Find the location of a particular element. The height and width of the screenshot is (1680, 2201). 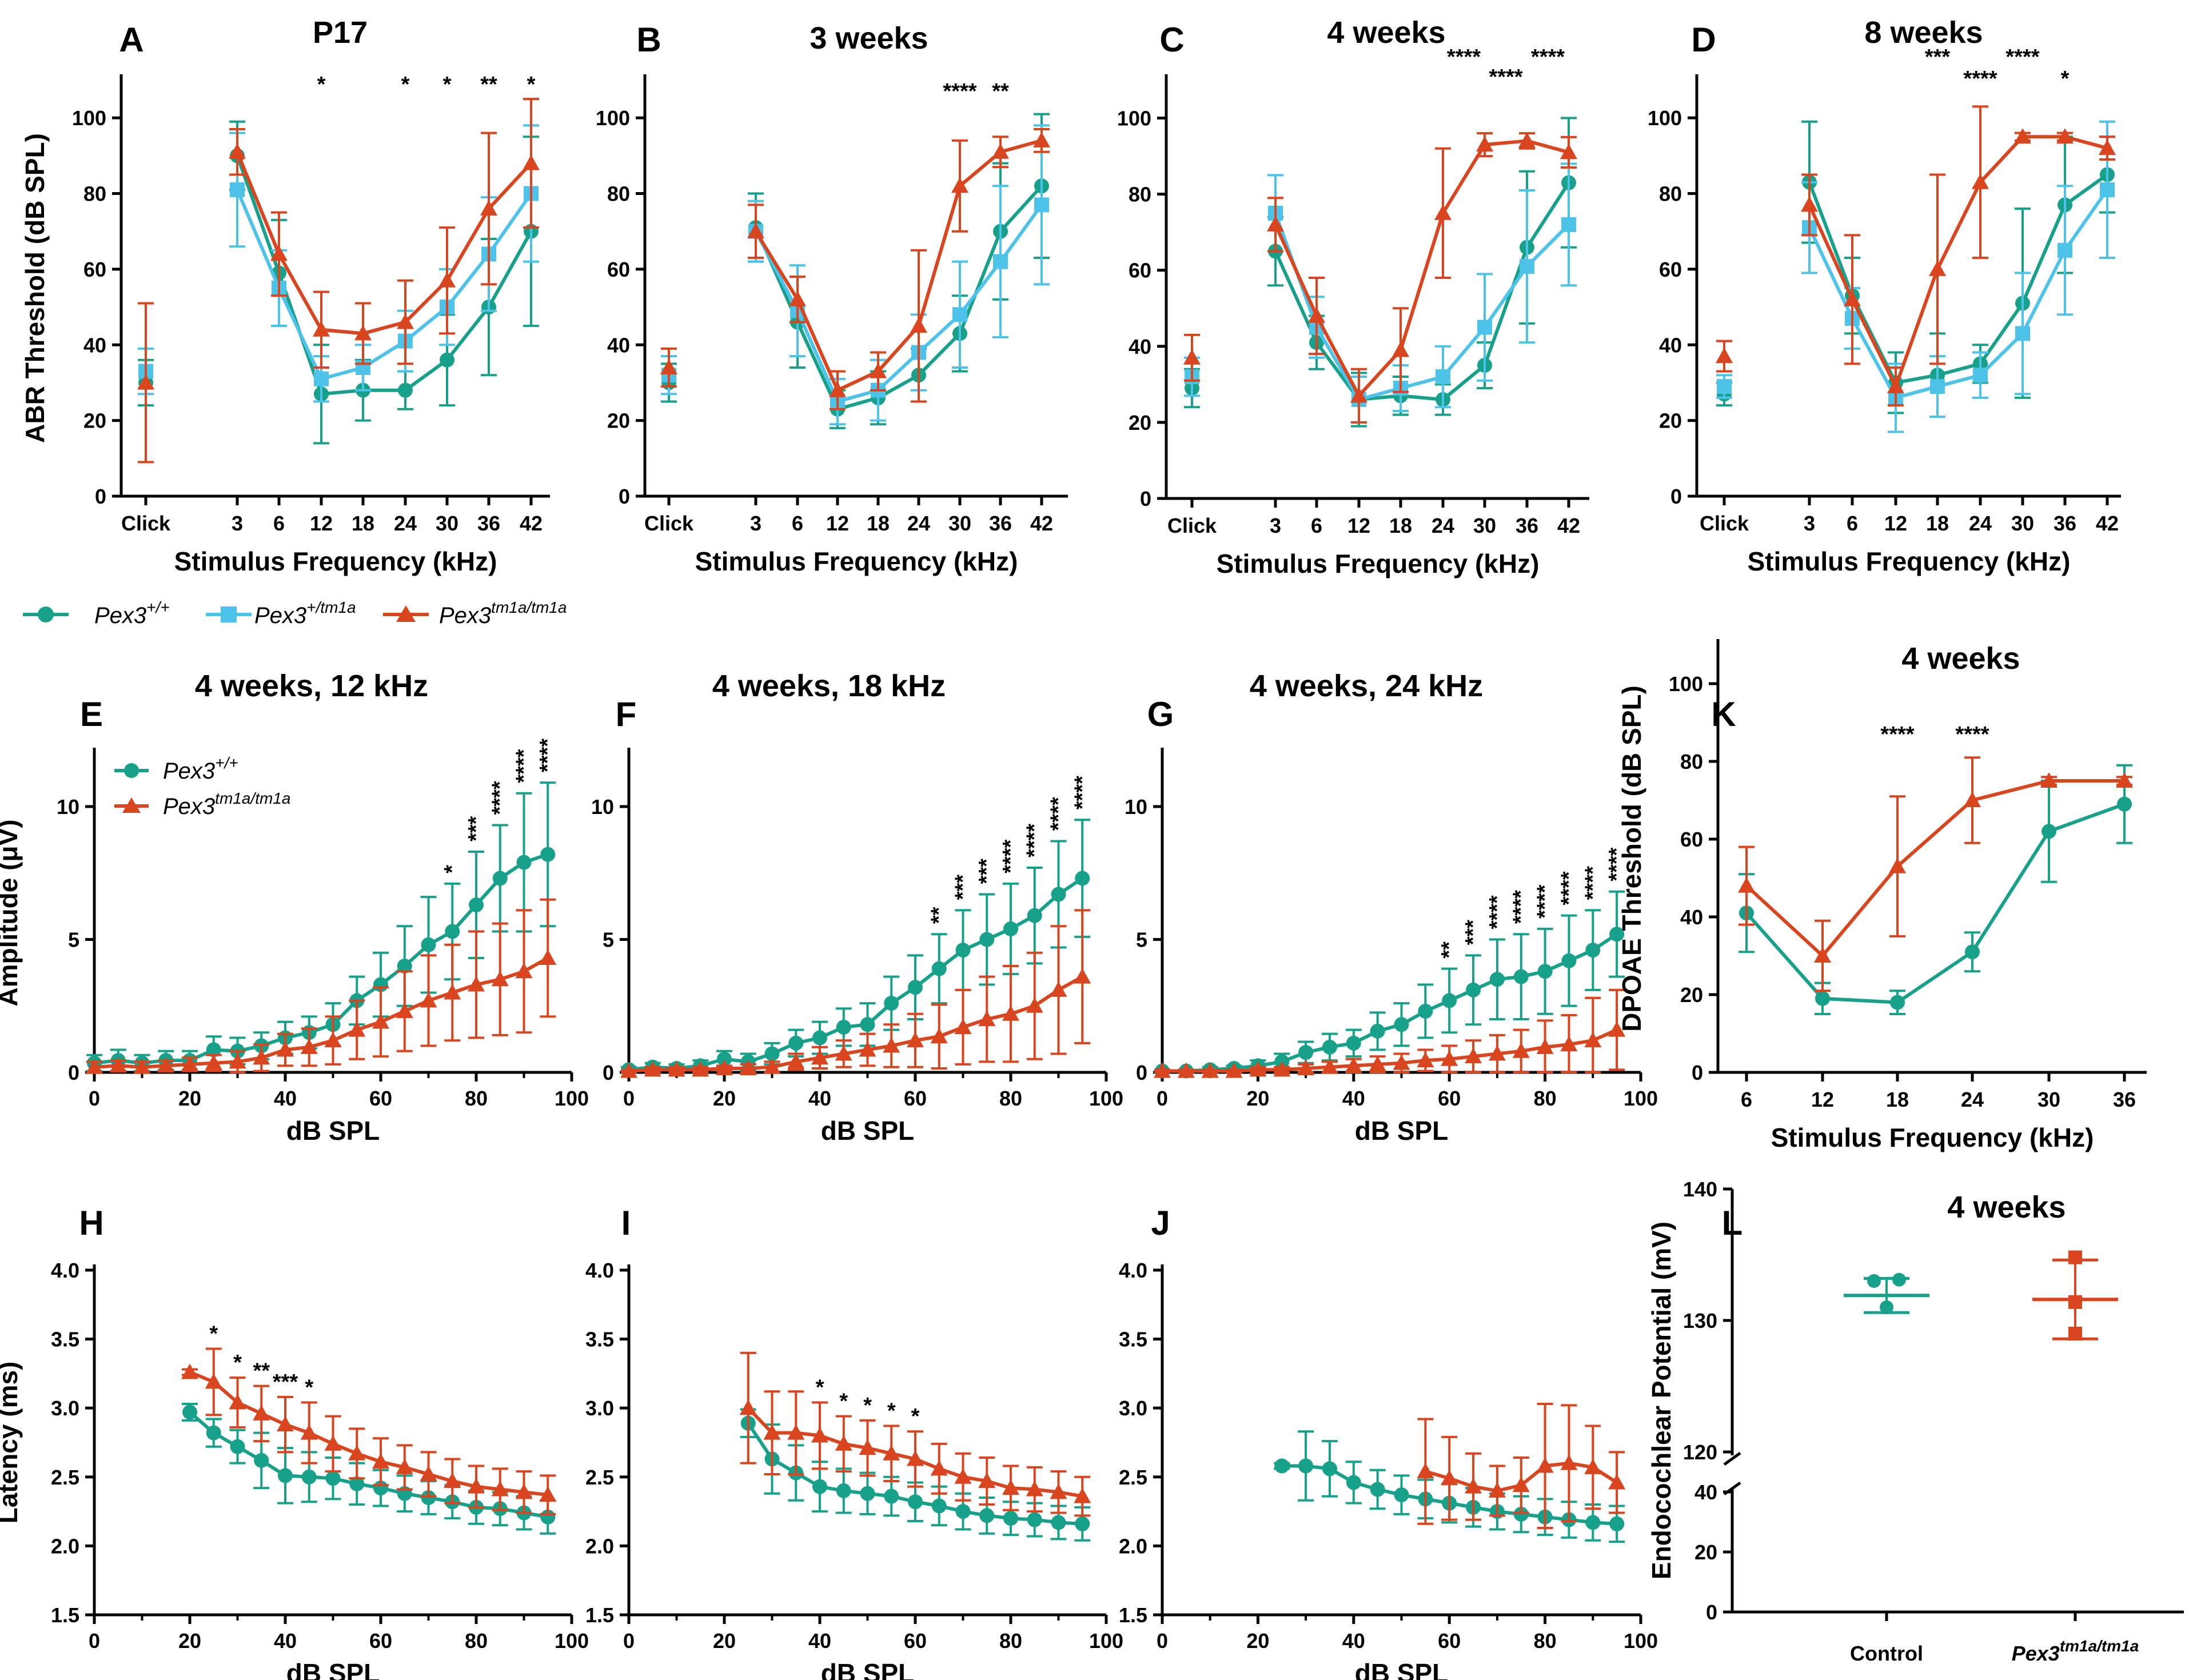

sig-H-0: * is located at coordinates (213, 1334).